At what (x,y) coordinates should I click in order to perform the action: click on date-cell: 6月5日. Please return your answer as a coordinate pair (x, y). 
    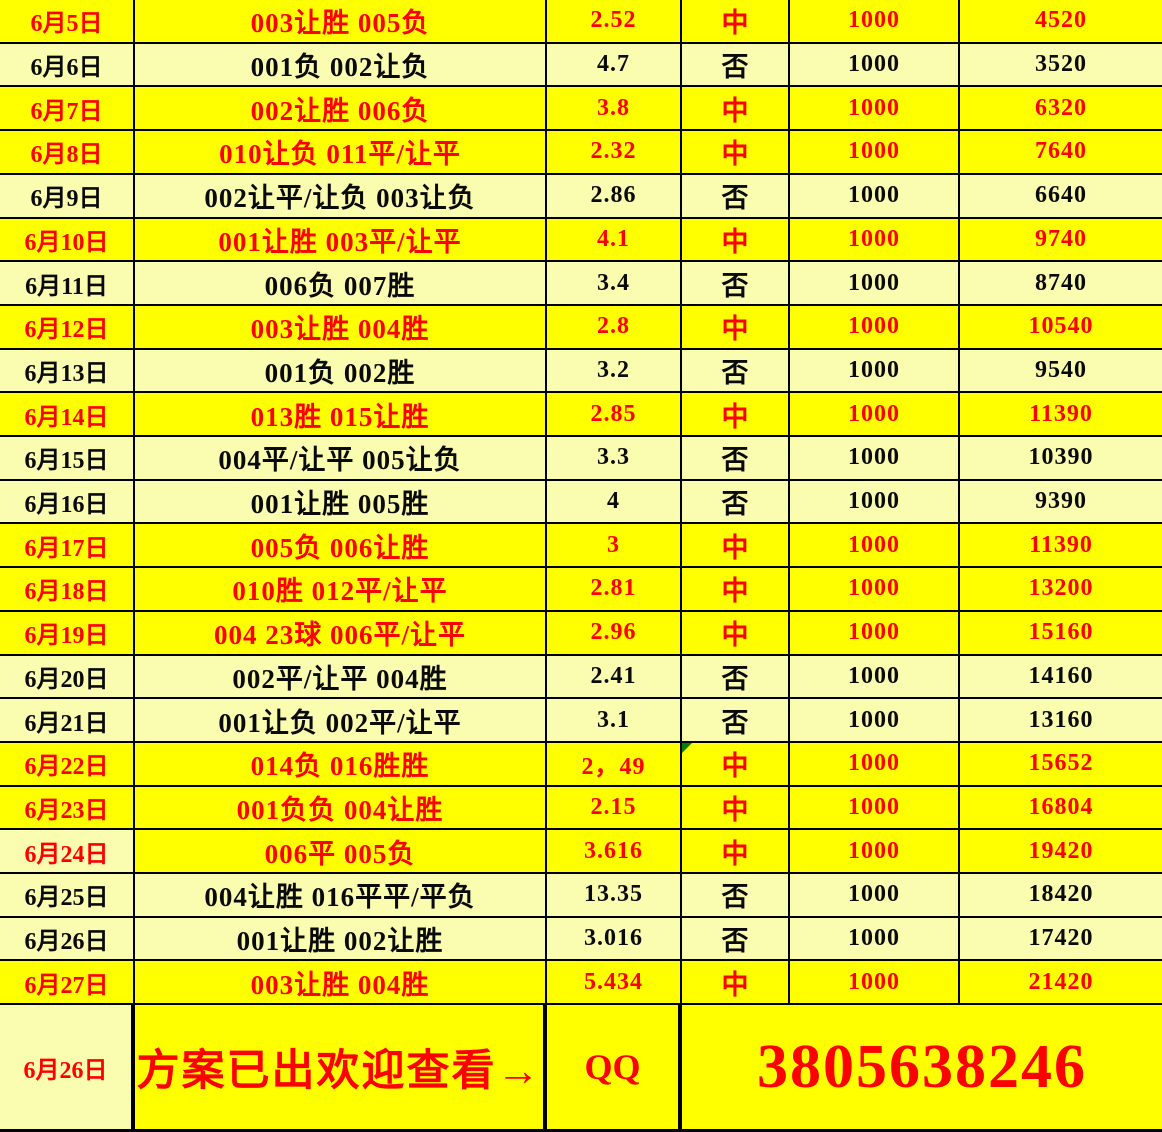
    Looking at the image, I should click on (67, 21).